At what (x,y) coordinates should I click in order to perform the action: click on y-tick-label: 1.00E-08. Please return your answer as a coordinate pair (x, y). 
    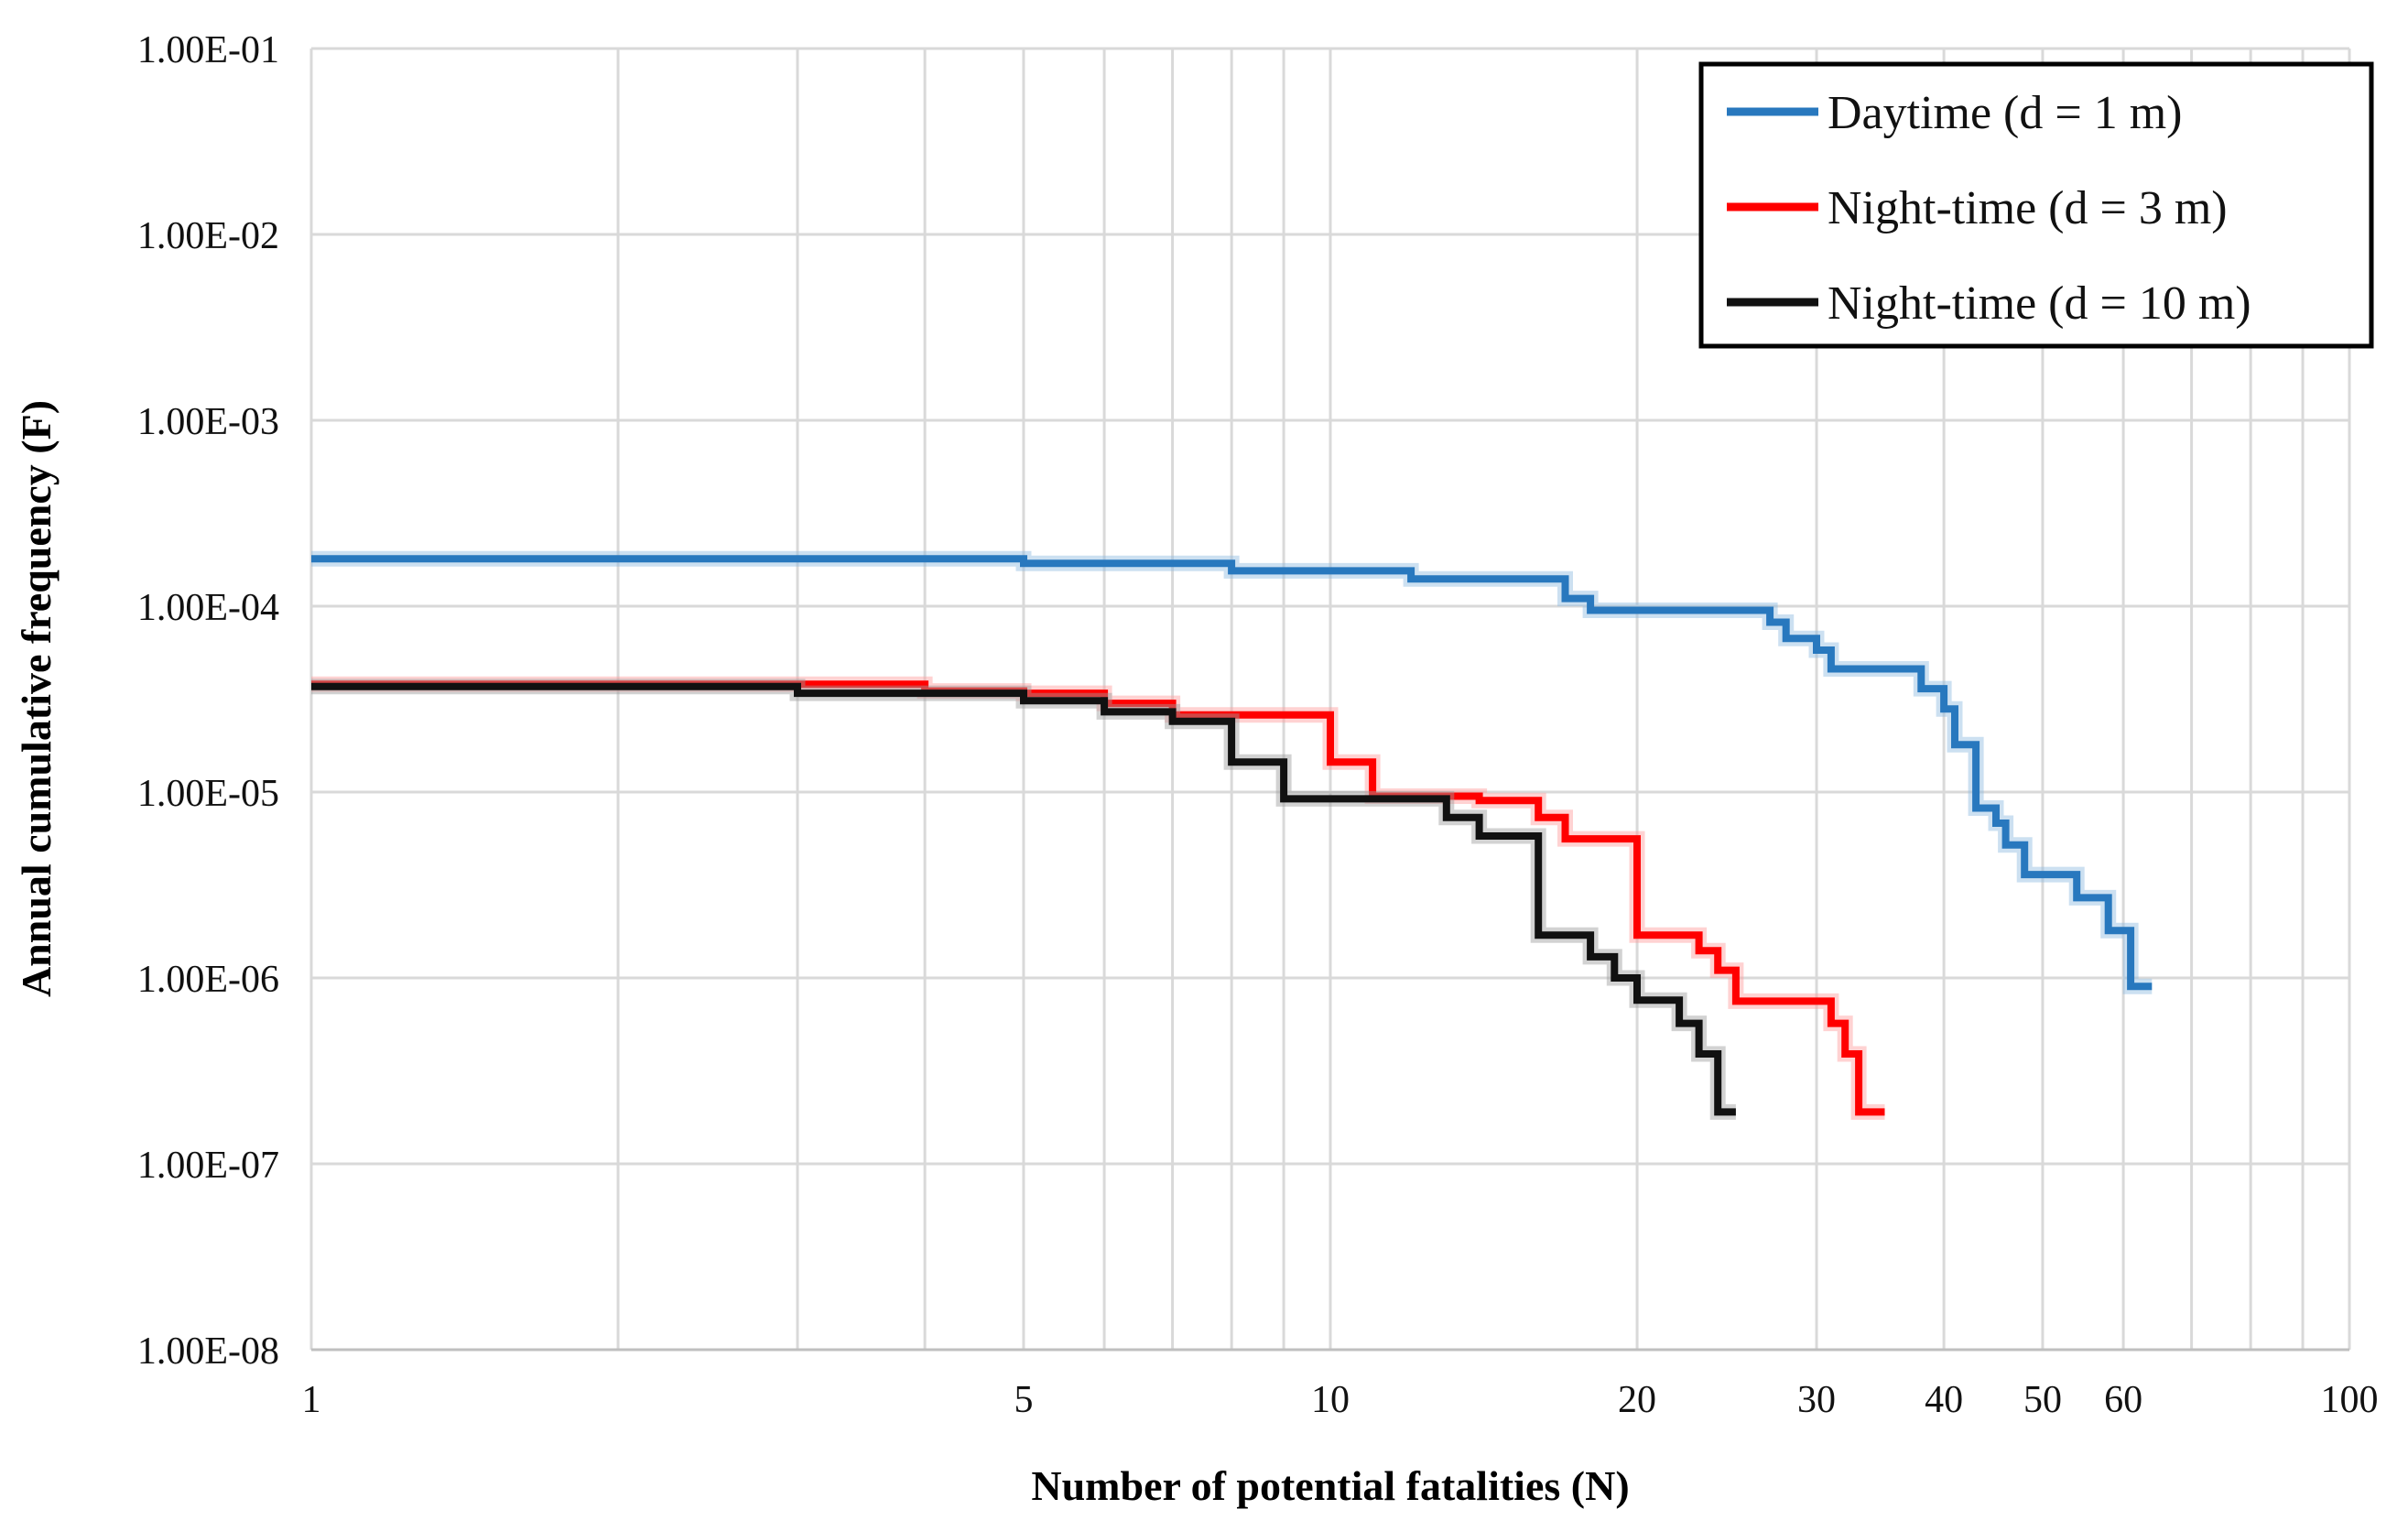
    Looking at the image, I should click on (208, 1352).